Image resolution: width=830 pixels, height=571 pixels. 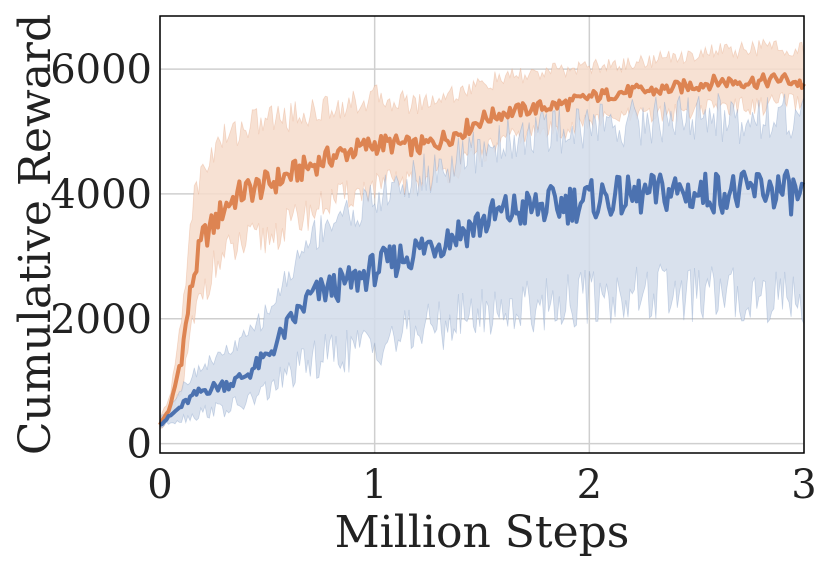 What do you see at coordinates (101, 257) in the screenshot?
I see `y-tick-labels: 0 2000 4000 6000` at bounding box center [101, 257].